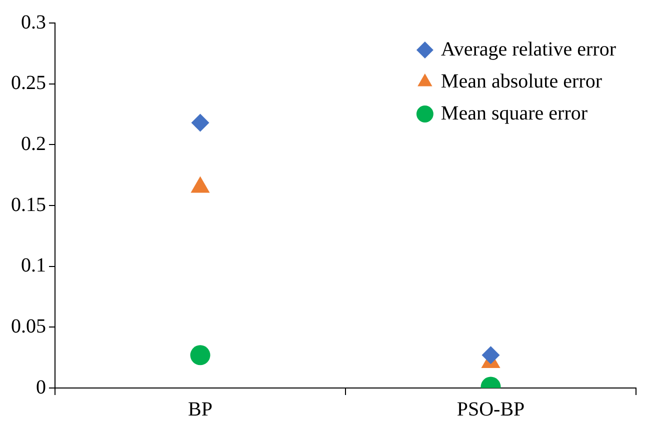 This screenshot has width=664, height=433. I want to click on y-tick-label: 0.1, so click(33, 265).